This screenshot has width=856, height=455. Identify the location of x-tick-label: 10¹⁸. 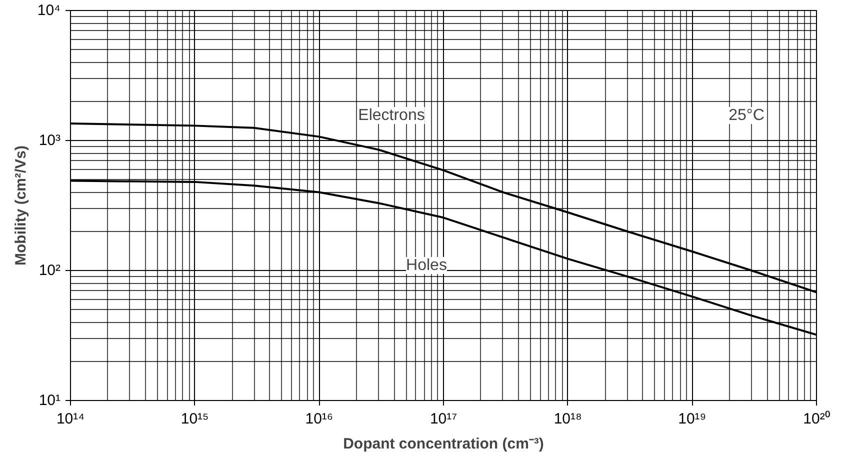
(568, 419).